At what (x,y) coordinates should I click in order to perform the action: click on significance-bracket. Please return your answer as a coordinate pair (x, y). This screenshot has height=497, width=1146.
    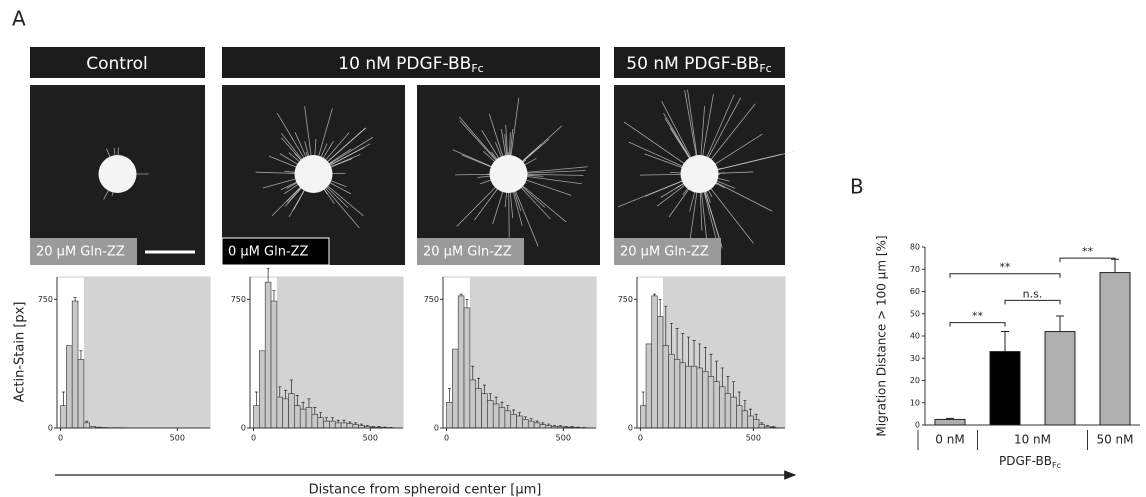
    Looking at the image, I should click on (1032, 302).